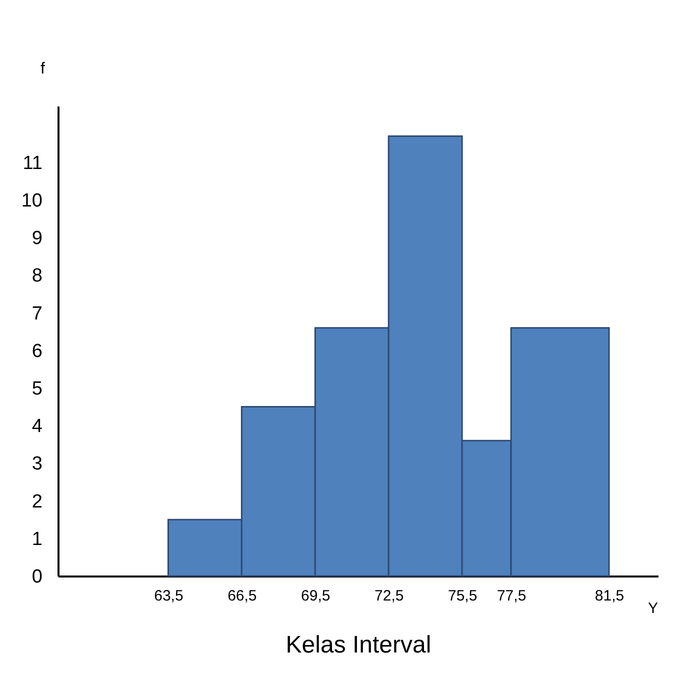  I want to click on y-tick-label: 6, so click(37, 351).